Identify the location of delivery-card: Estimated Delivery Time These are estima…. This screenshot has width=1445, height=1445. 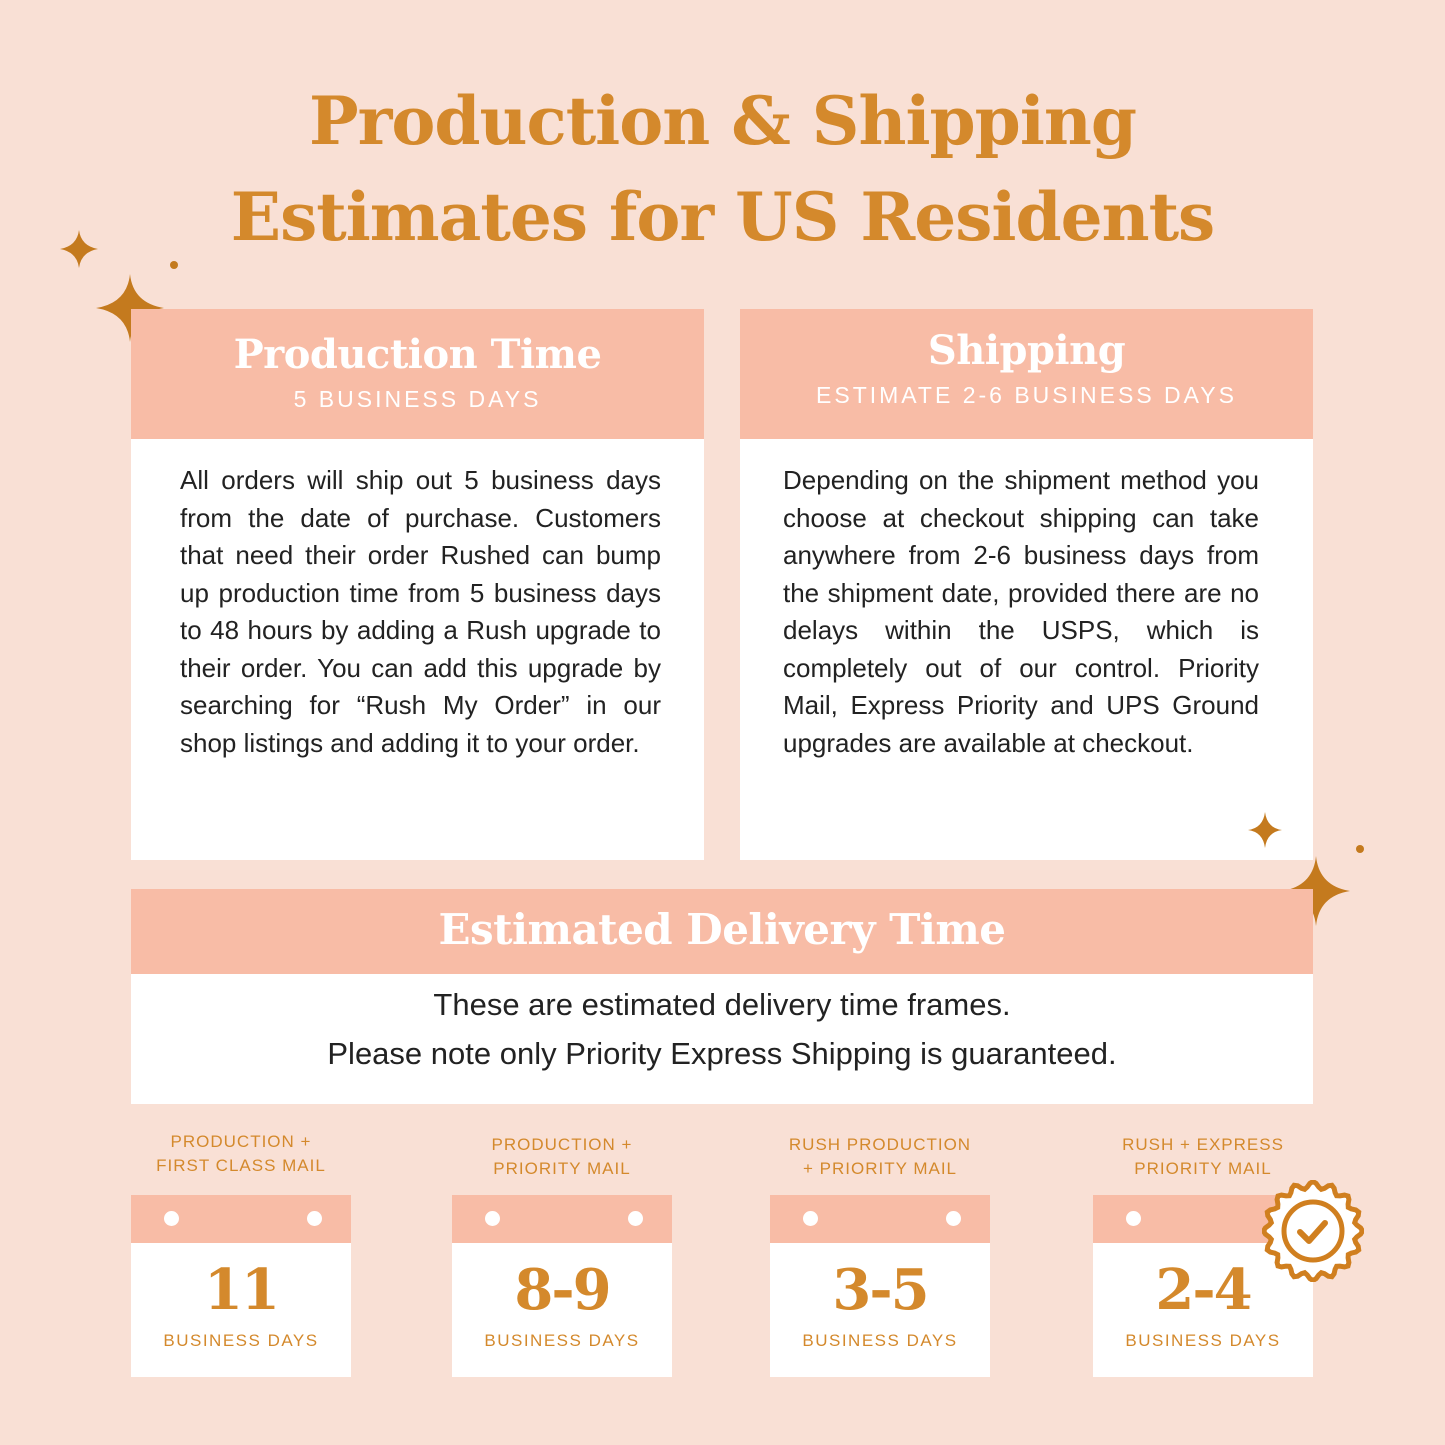
(722, 996).